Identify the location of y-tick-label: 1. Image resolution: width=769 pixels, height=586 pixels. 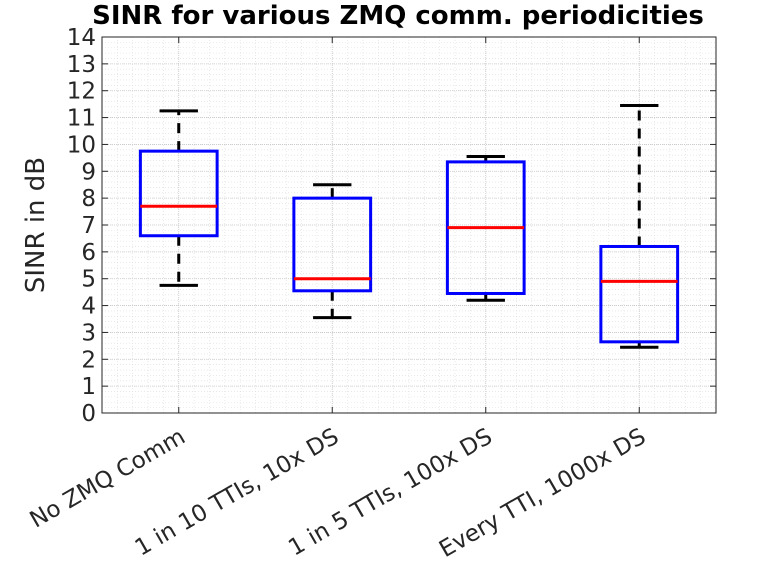
(88, 387).